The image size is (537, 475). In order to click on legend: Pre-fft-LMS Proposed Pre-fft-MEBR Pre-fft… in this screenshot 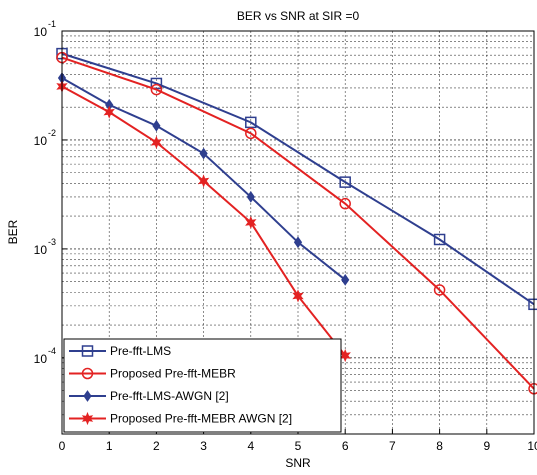, I will do `click(202, 385)`.